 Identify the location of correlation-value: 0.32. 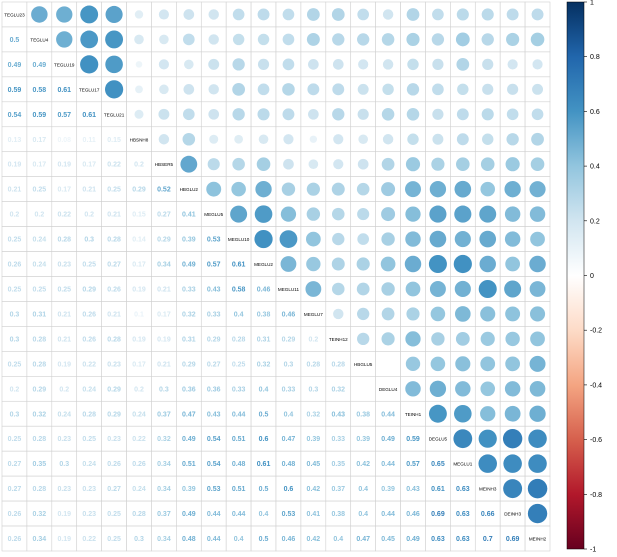
(189, 314).